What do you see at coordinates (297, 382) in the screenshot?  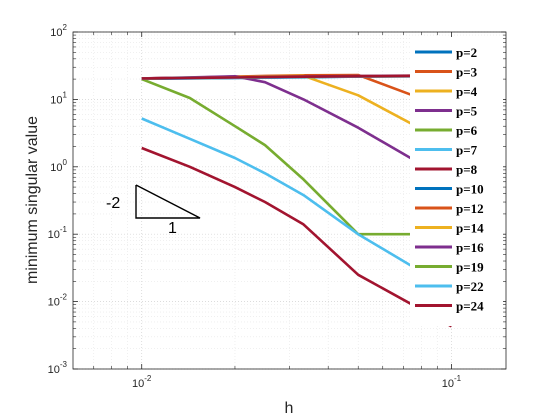 I see `x-tick-labels: 10⁻² 10⁻¹` at bounding box center [297, 382].